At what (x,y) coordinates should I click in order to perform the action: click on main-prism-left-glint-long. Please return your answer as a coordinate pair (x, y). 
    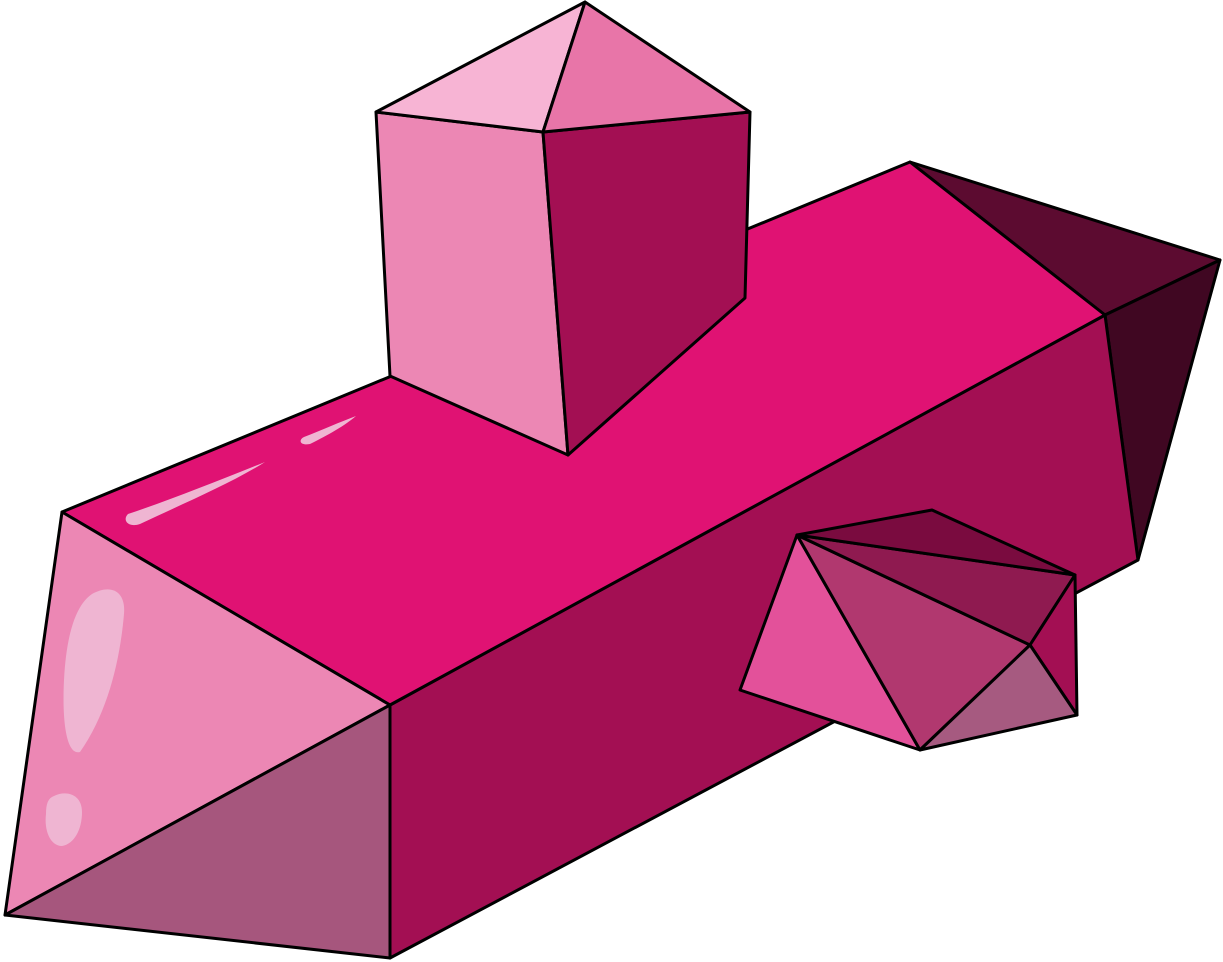
    Looking at the image, I should click on (94, 671).